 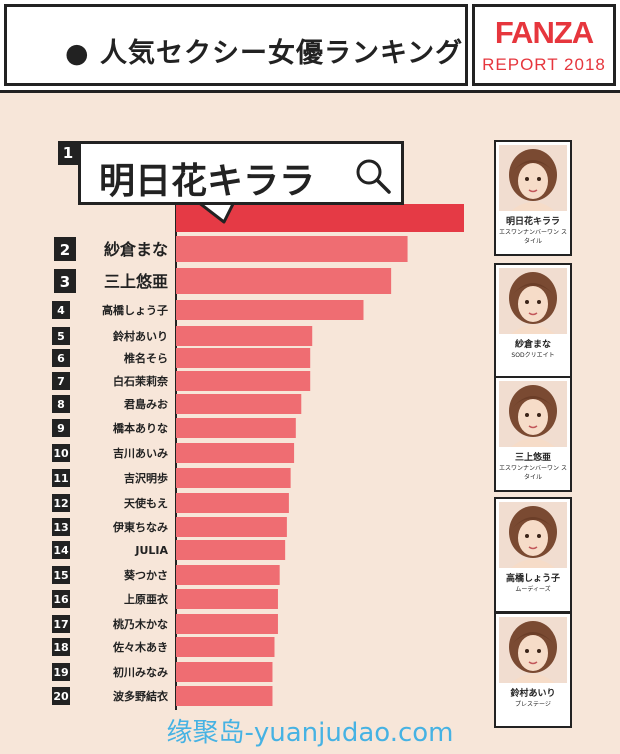 I want to click on rank-name-8: 君島みお, so click(x=146, y=404).